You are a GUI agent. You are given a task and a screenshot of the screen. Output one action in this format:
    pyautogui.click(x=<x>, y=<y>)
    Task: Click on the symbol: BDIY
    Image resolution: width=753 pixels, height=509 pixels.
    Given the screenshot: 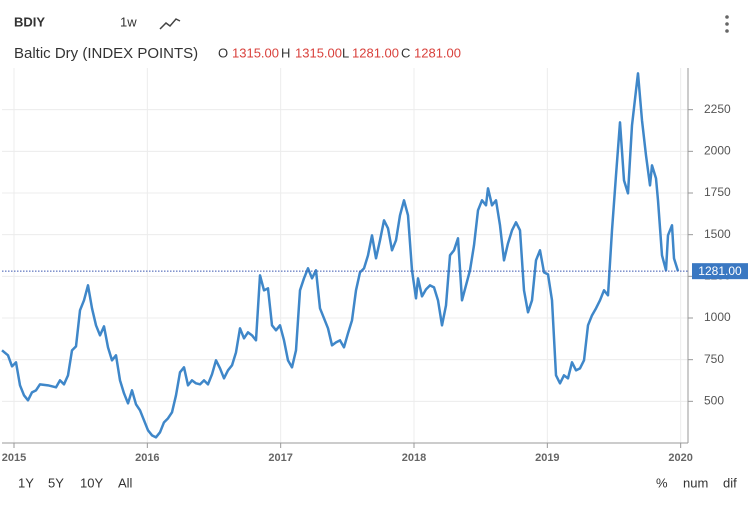 What is the action you would take?
    pyautogui.click(x=29, y=21)
    